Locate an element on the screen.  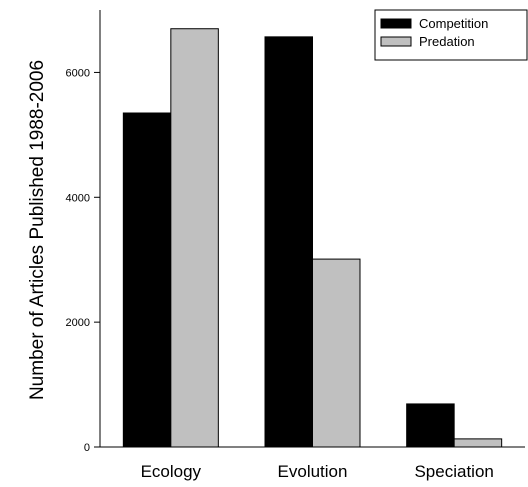
y-tick-label: 6000 is located at coordinates (78, 73).